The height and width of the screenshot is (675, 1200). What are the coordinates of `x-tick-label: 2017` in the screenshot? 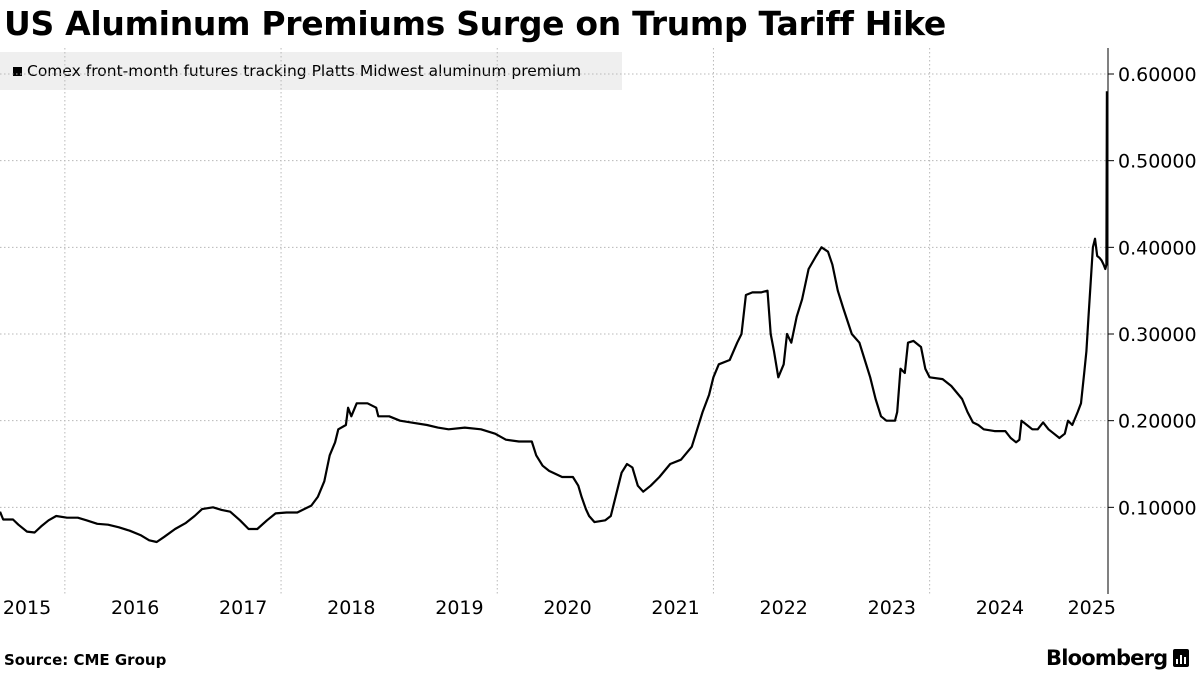 It's located at (243, 608).